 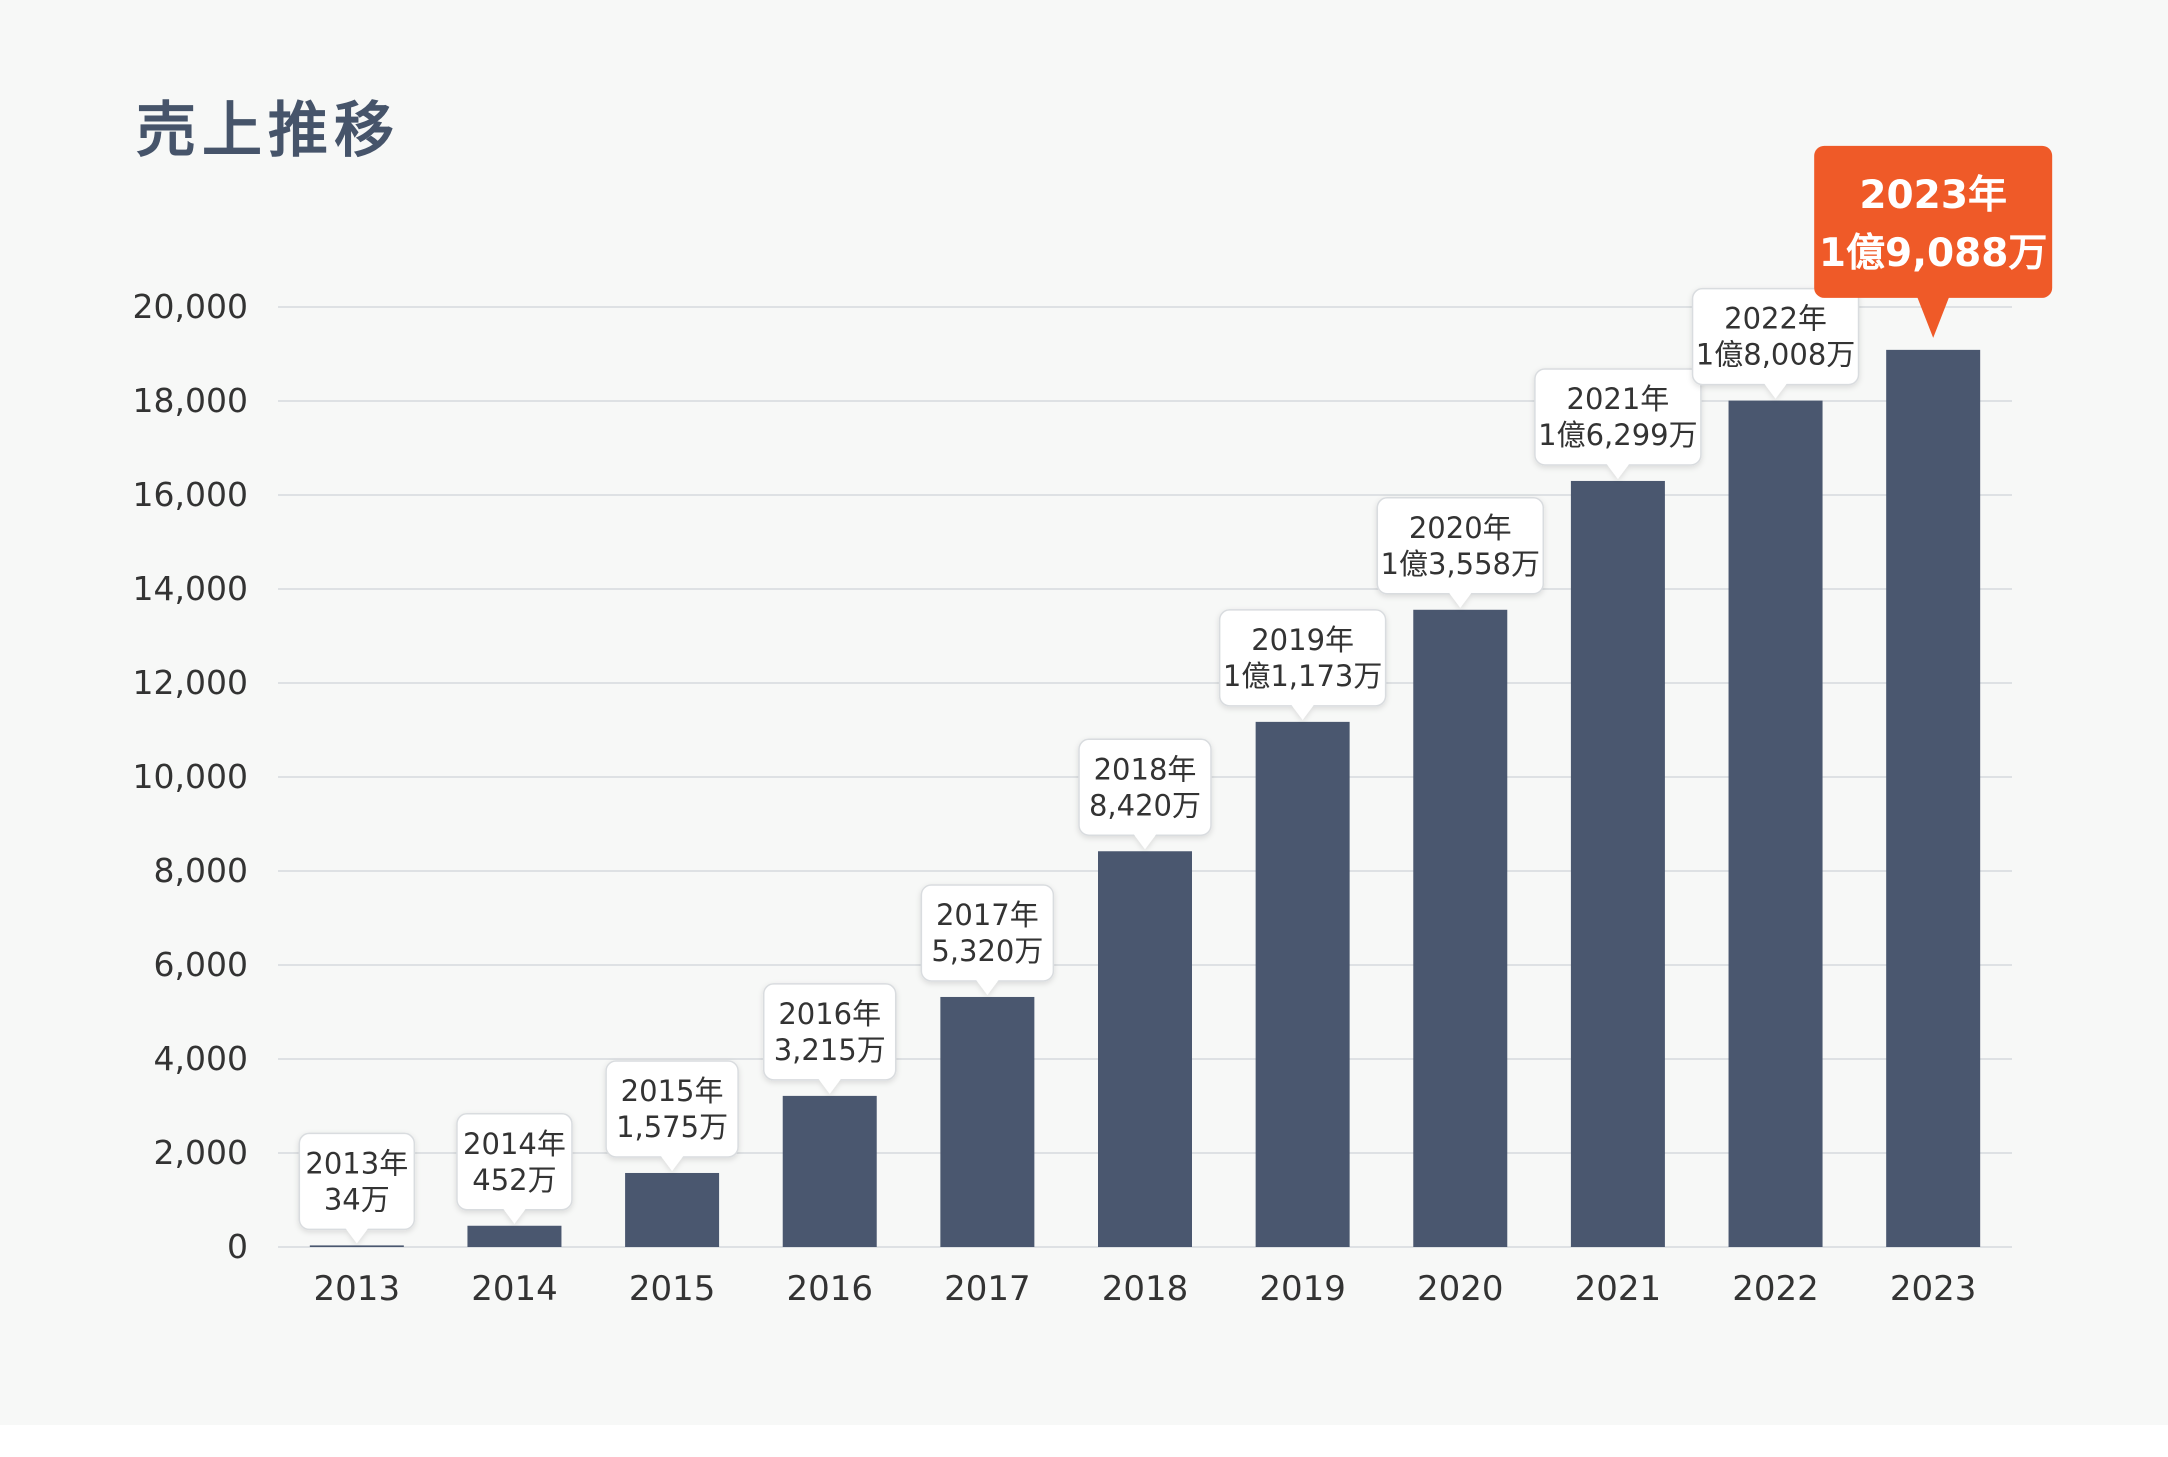 What do you see at coordinates (987, 915) in the screenshot?
I see `callout-year: 2017年` at bounding box center [987, 915].